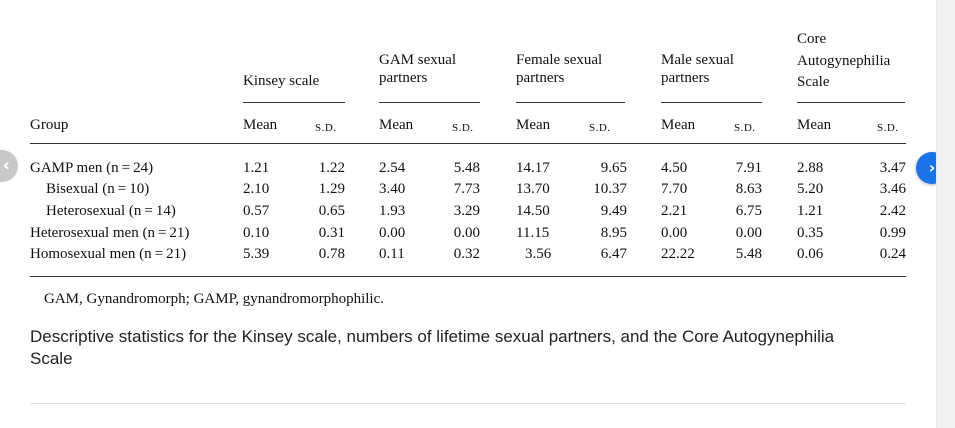 The width and height of the screenshot is (955, 428). What do you see at coordinates (466, 254) in the screenshot?
I see `table-cell: 0.32` at bounding box center [466, 254].